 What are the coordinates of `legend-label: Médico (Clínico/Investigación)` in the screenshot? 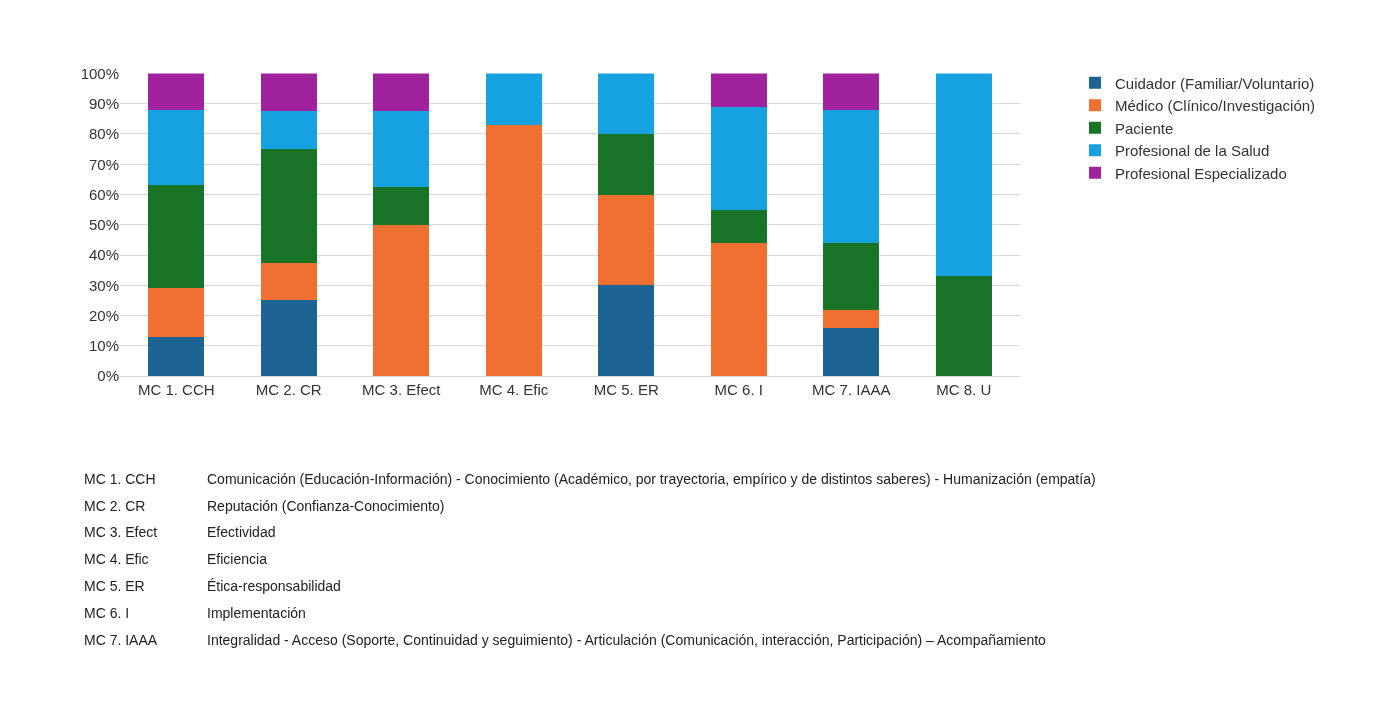 It's located at (1215, 105).